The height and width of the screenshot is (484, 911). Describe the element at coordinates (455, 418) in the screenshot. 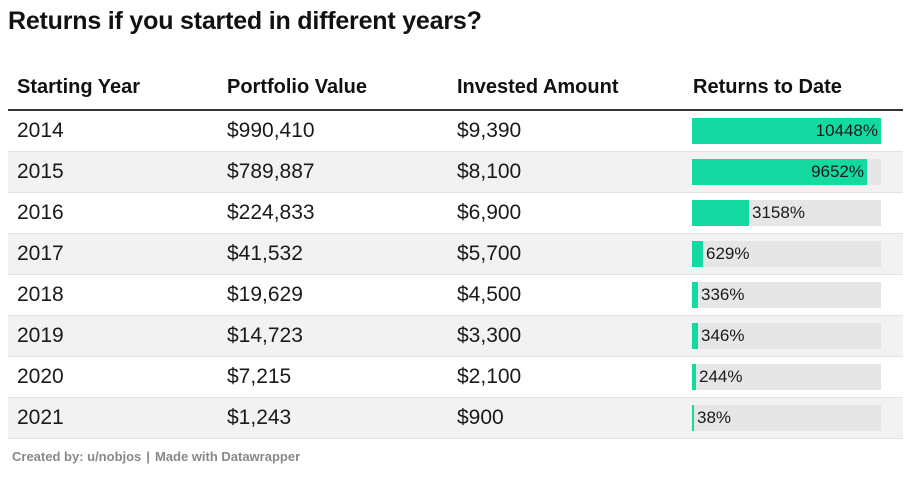

I see `table-row: 2021 $1,243 $900 38%` at that location.